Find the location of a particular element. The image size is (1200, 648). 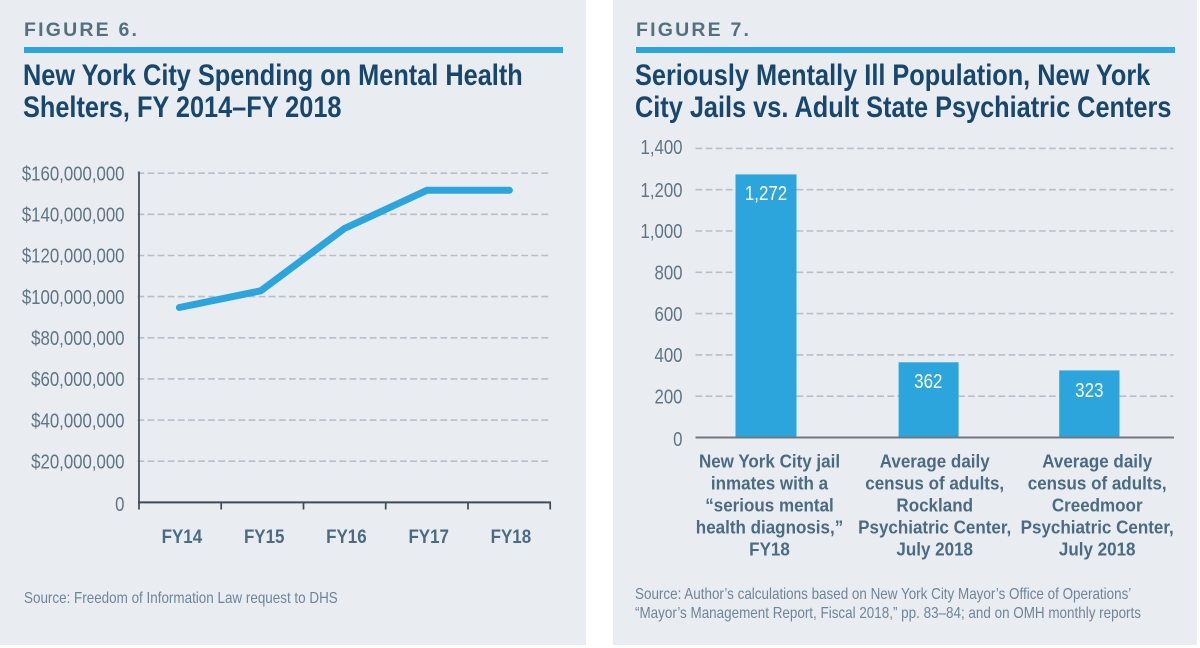

svg-text: 400 is located at coordinates (668, 355).